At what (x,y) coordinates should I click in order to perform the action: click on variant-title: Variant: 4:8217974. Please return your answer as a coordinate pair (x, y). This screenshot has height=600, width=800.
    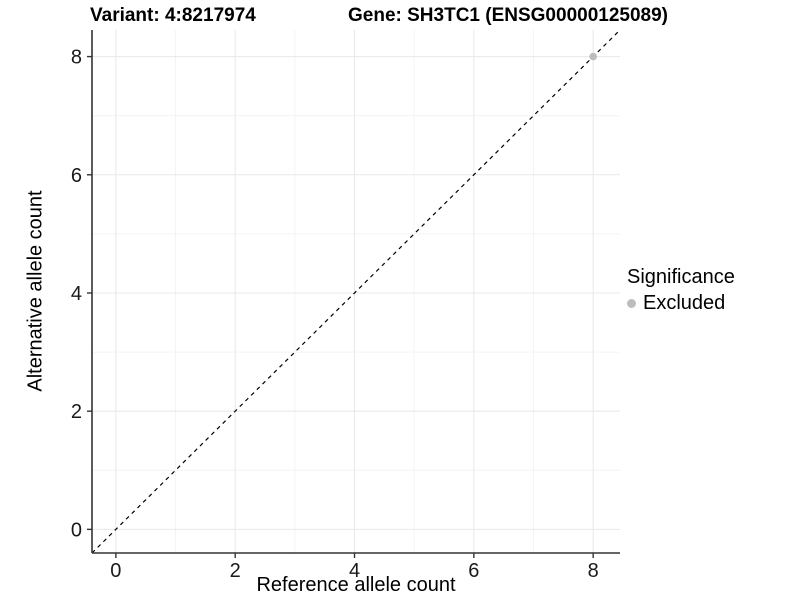
    Looking at the image, I should click on (173, 15).